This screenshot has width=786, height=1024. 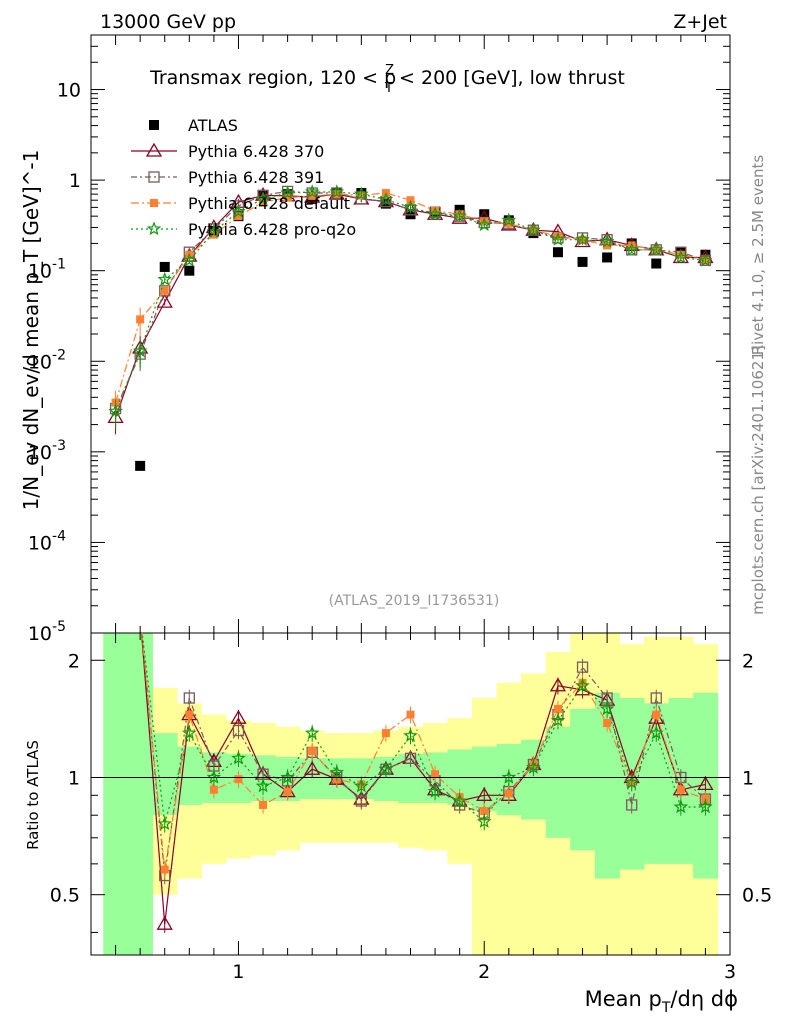 What do you see at coordinates (33, 795) in the screenshot?
I see `ratio-y-label: Ratio to ATLAS` at bounding box center [33, 795].